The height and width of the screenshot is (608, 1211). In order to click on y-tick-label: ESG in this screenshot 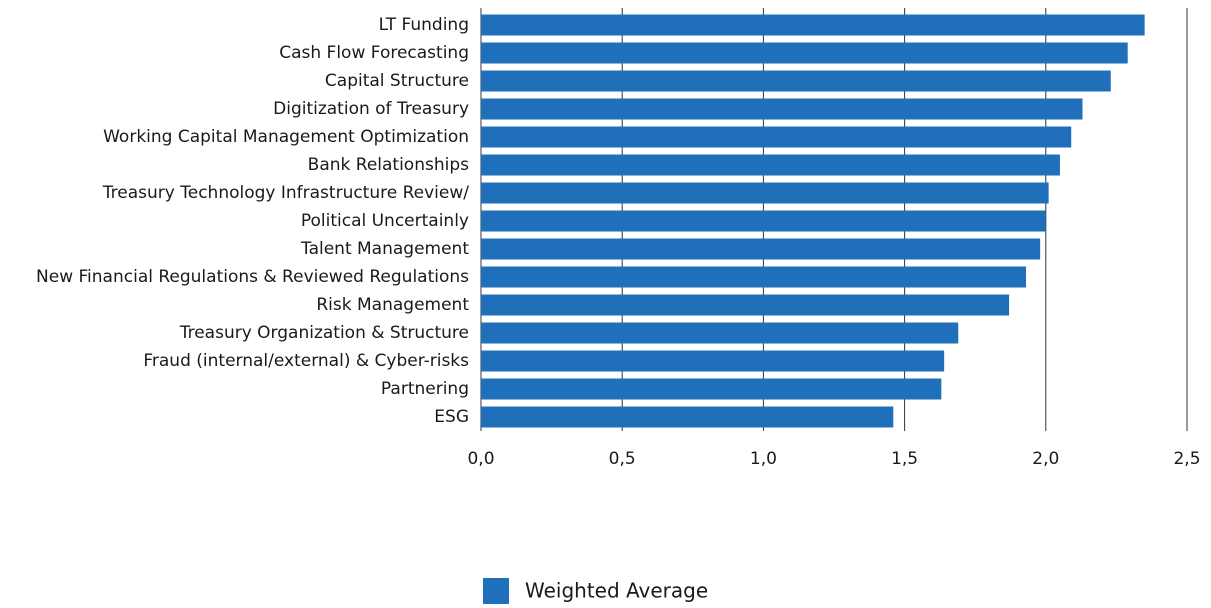, I will do `click(451, 417)`.